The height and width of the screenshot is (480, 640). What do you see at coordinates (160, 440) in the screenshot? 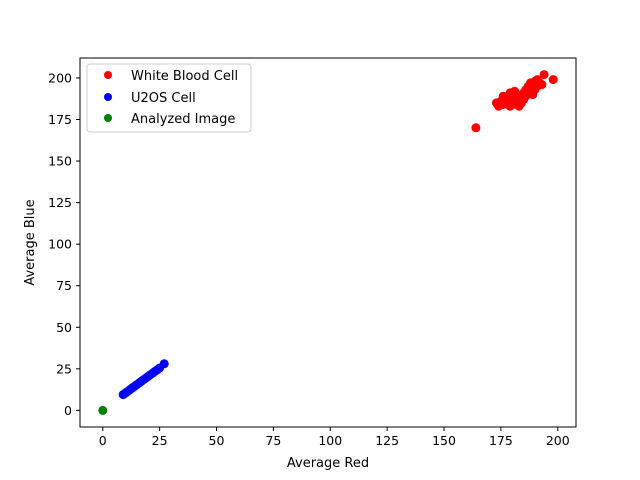
I see `x-tick-label: 25` at bounding box center [160, 440].